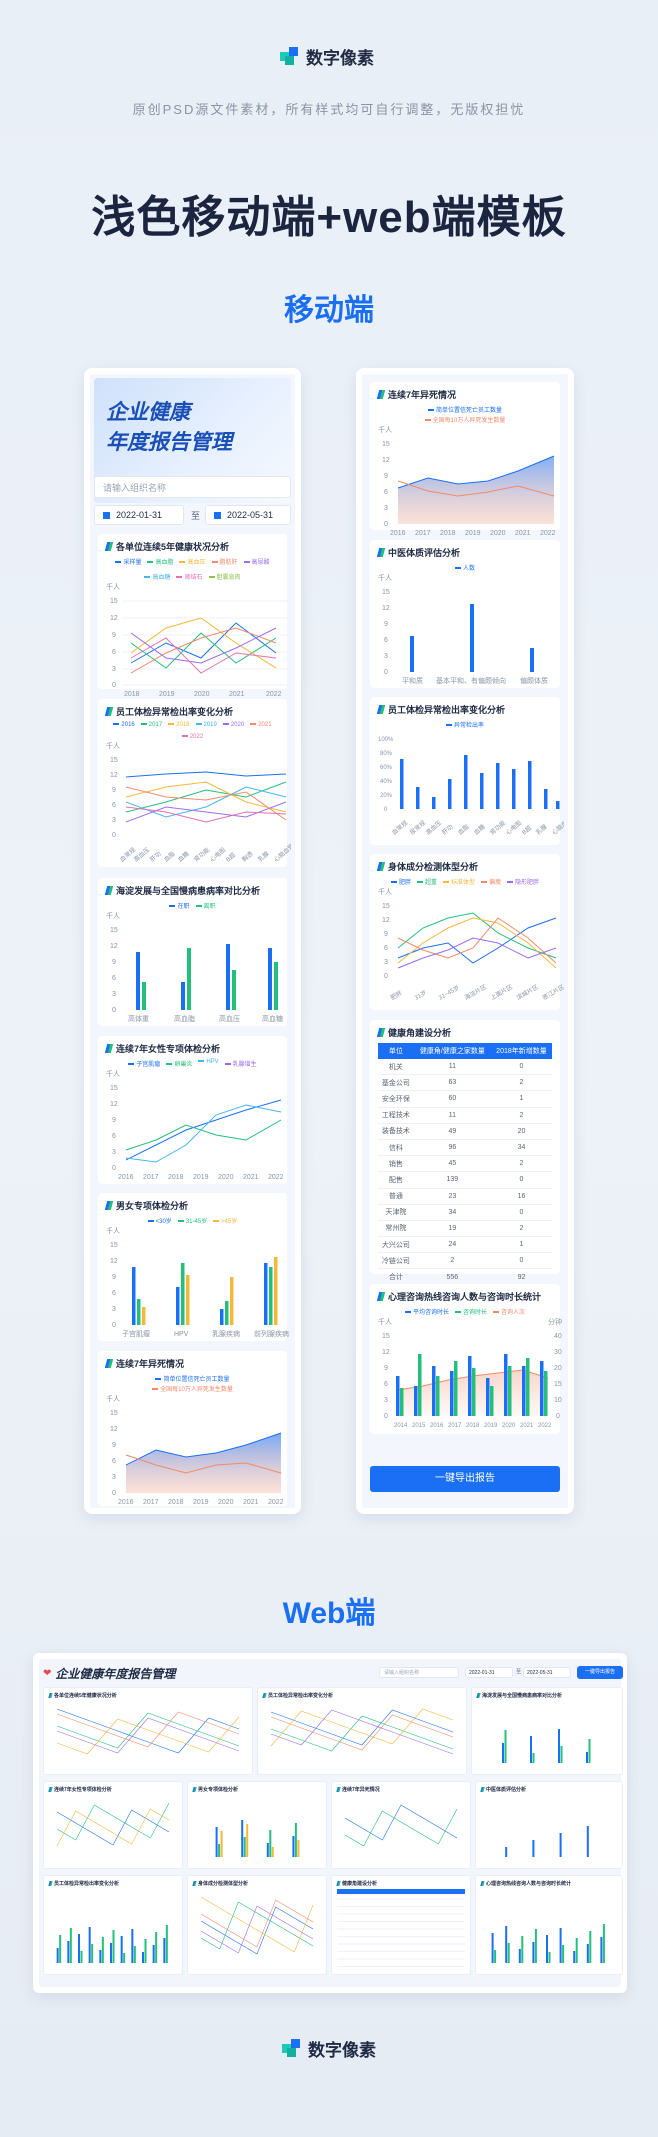 This screenshot has height=2137, width=658. I want to click on x-label: 31~45岁, so click(449, 992).